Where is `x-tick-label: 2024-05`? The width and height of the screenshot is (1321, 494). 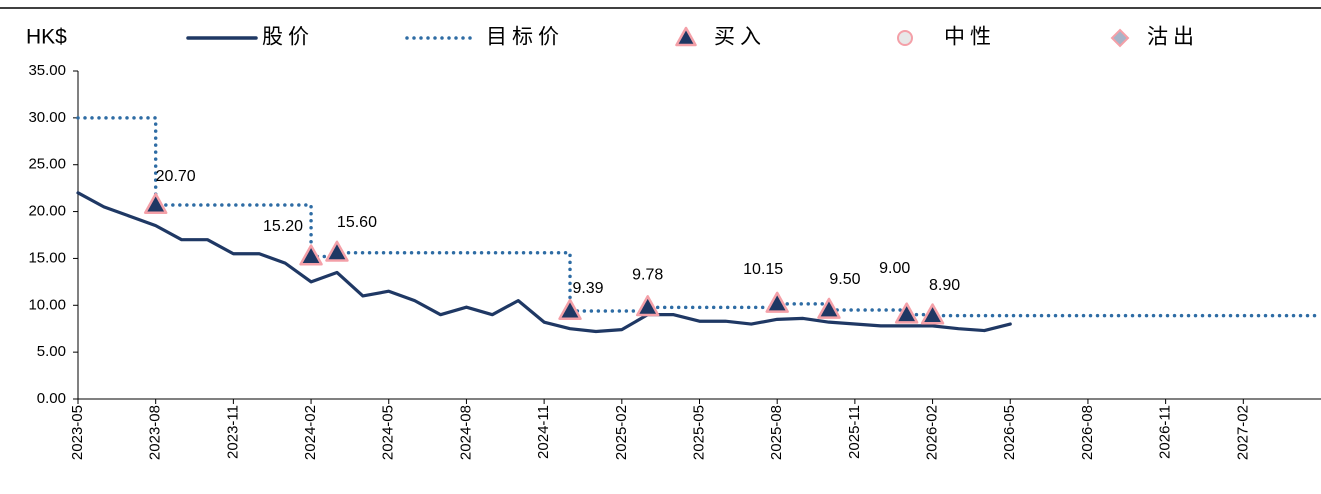 x-tick-label: 2024-05 is located at coordinates (388, 432).